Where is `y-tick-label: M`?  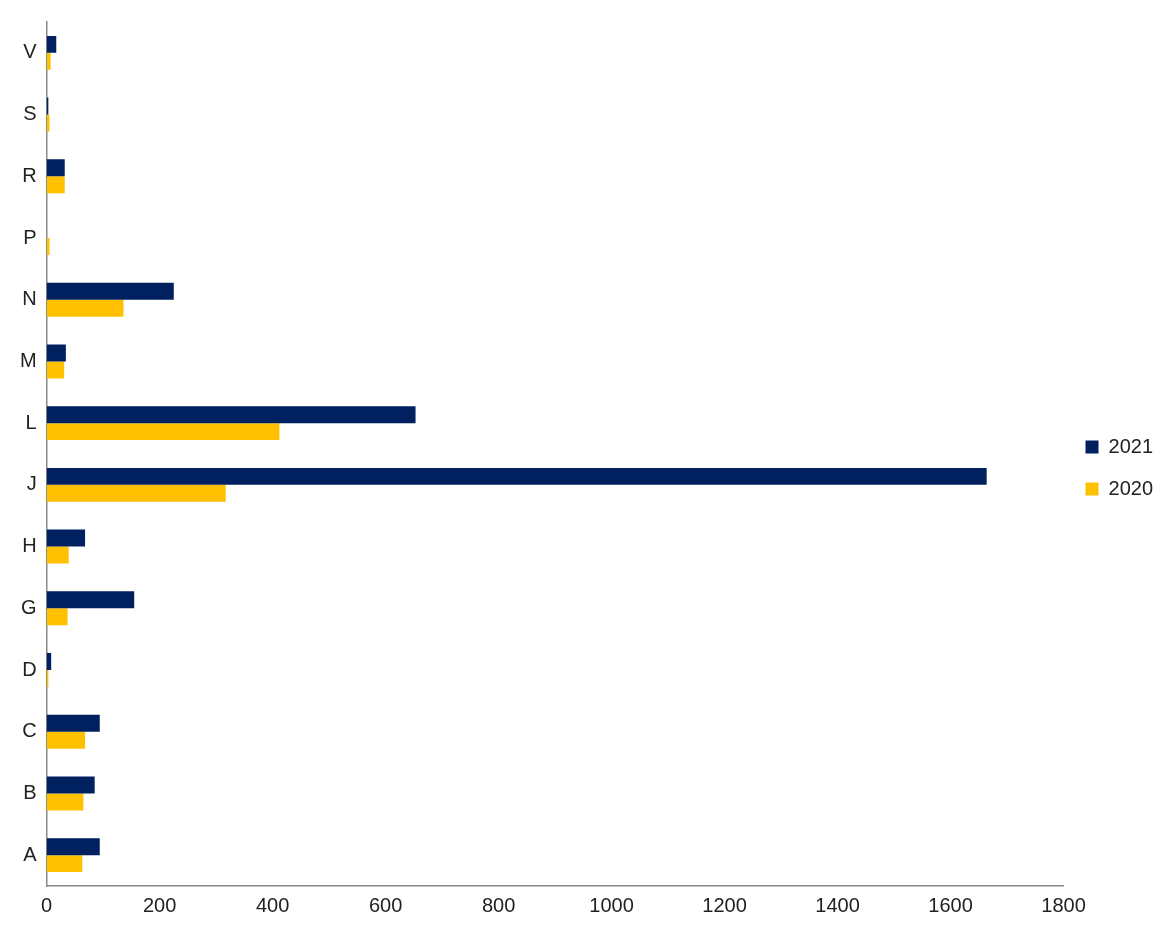 y-tick-label: M is located at coordinates (28, 359).